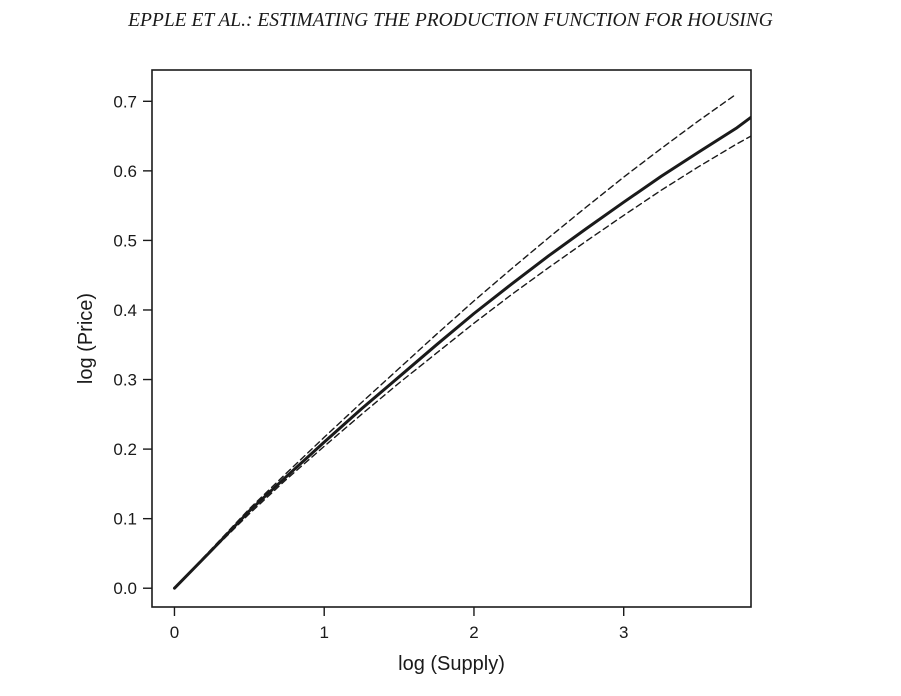  Describe the element at coordinates (125, 519) in the screenshot. I see `y-tick-label: 0.1` at that location.